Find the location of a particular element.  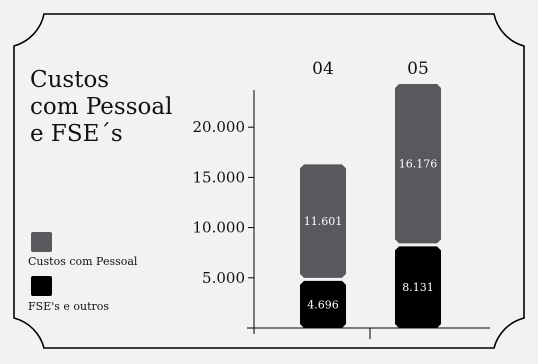

y-tick-label: 10.000 is located at coordinates (219, 228).